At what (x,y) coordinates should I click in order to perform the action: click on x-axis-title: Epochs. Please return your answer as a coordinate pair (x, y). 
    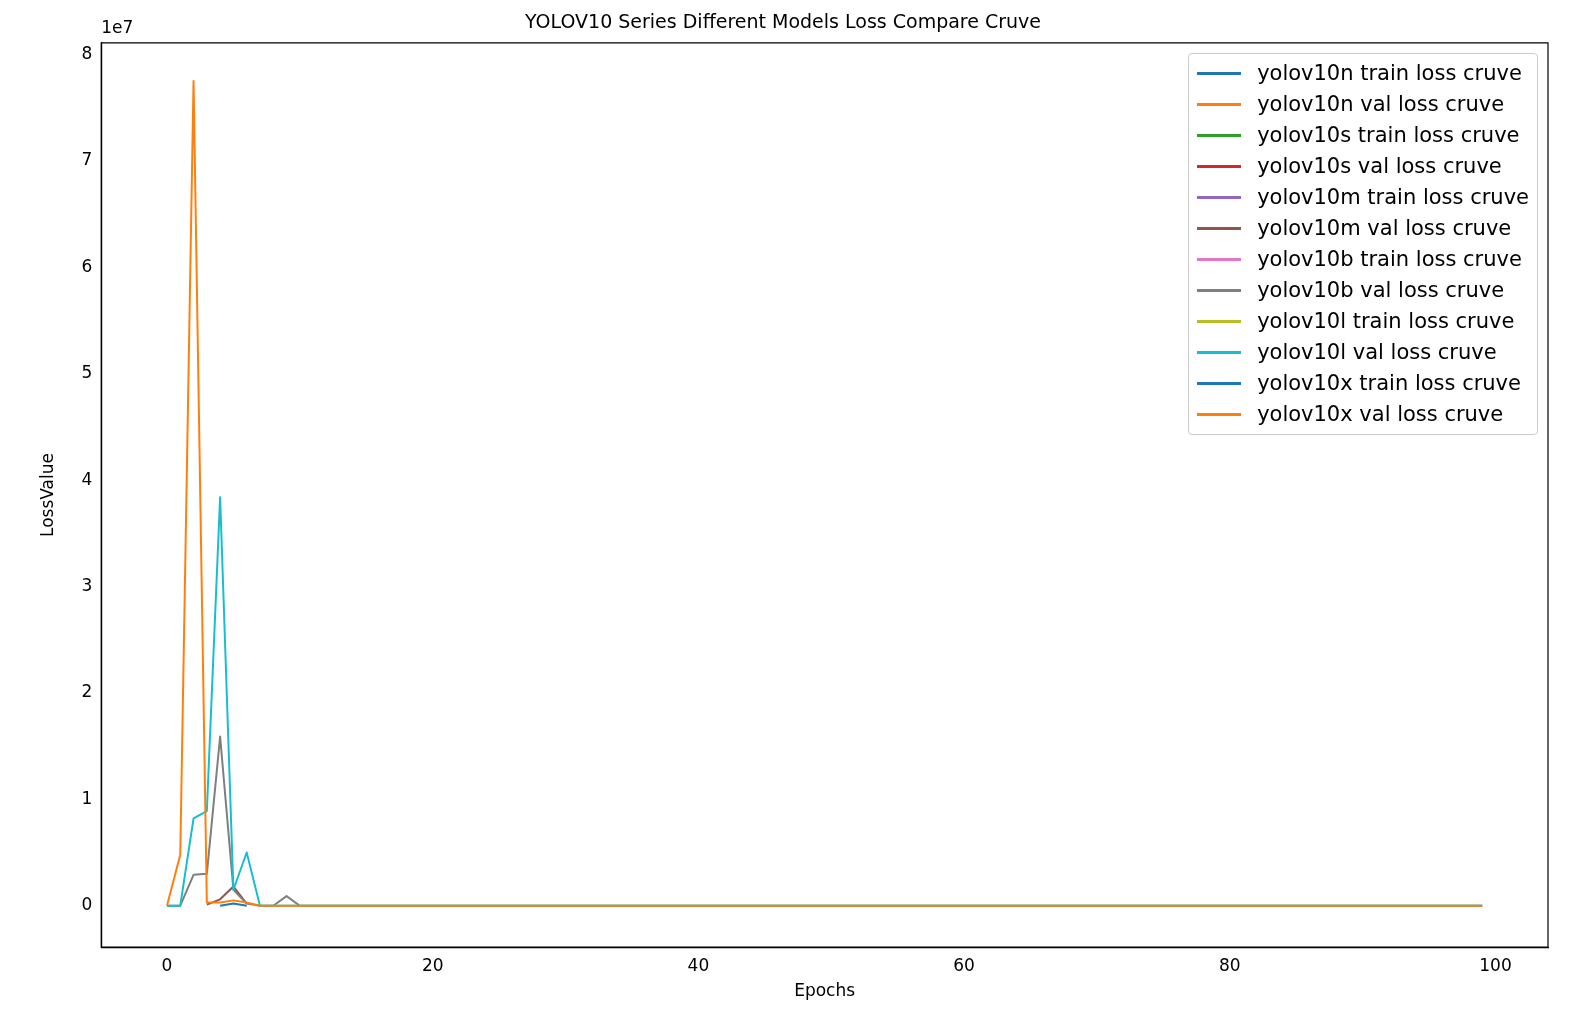
    Looking at the image, I should click on (825, 990).